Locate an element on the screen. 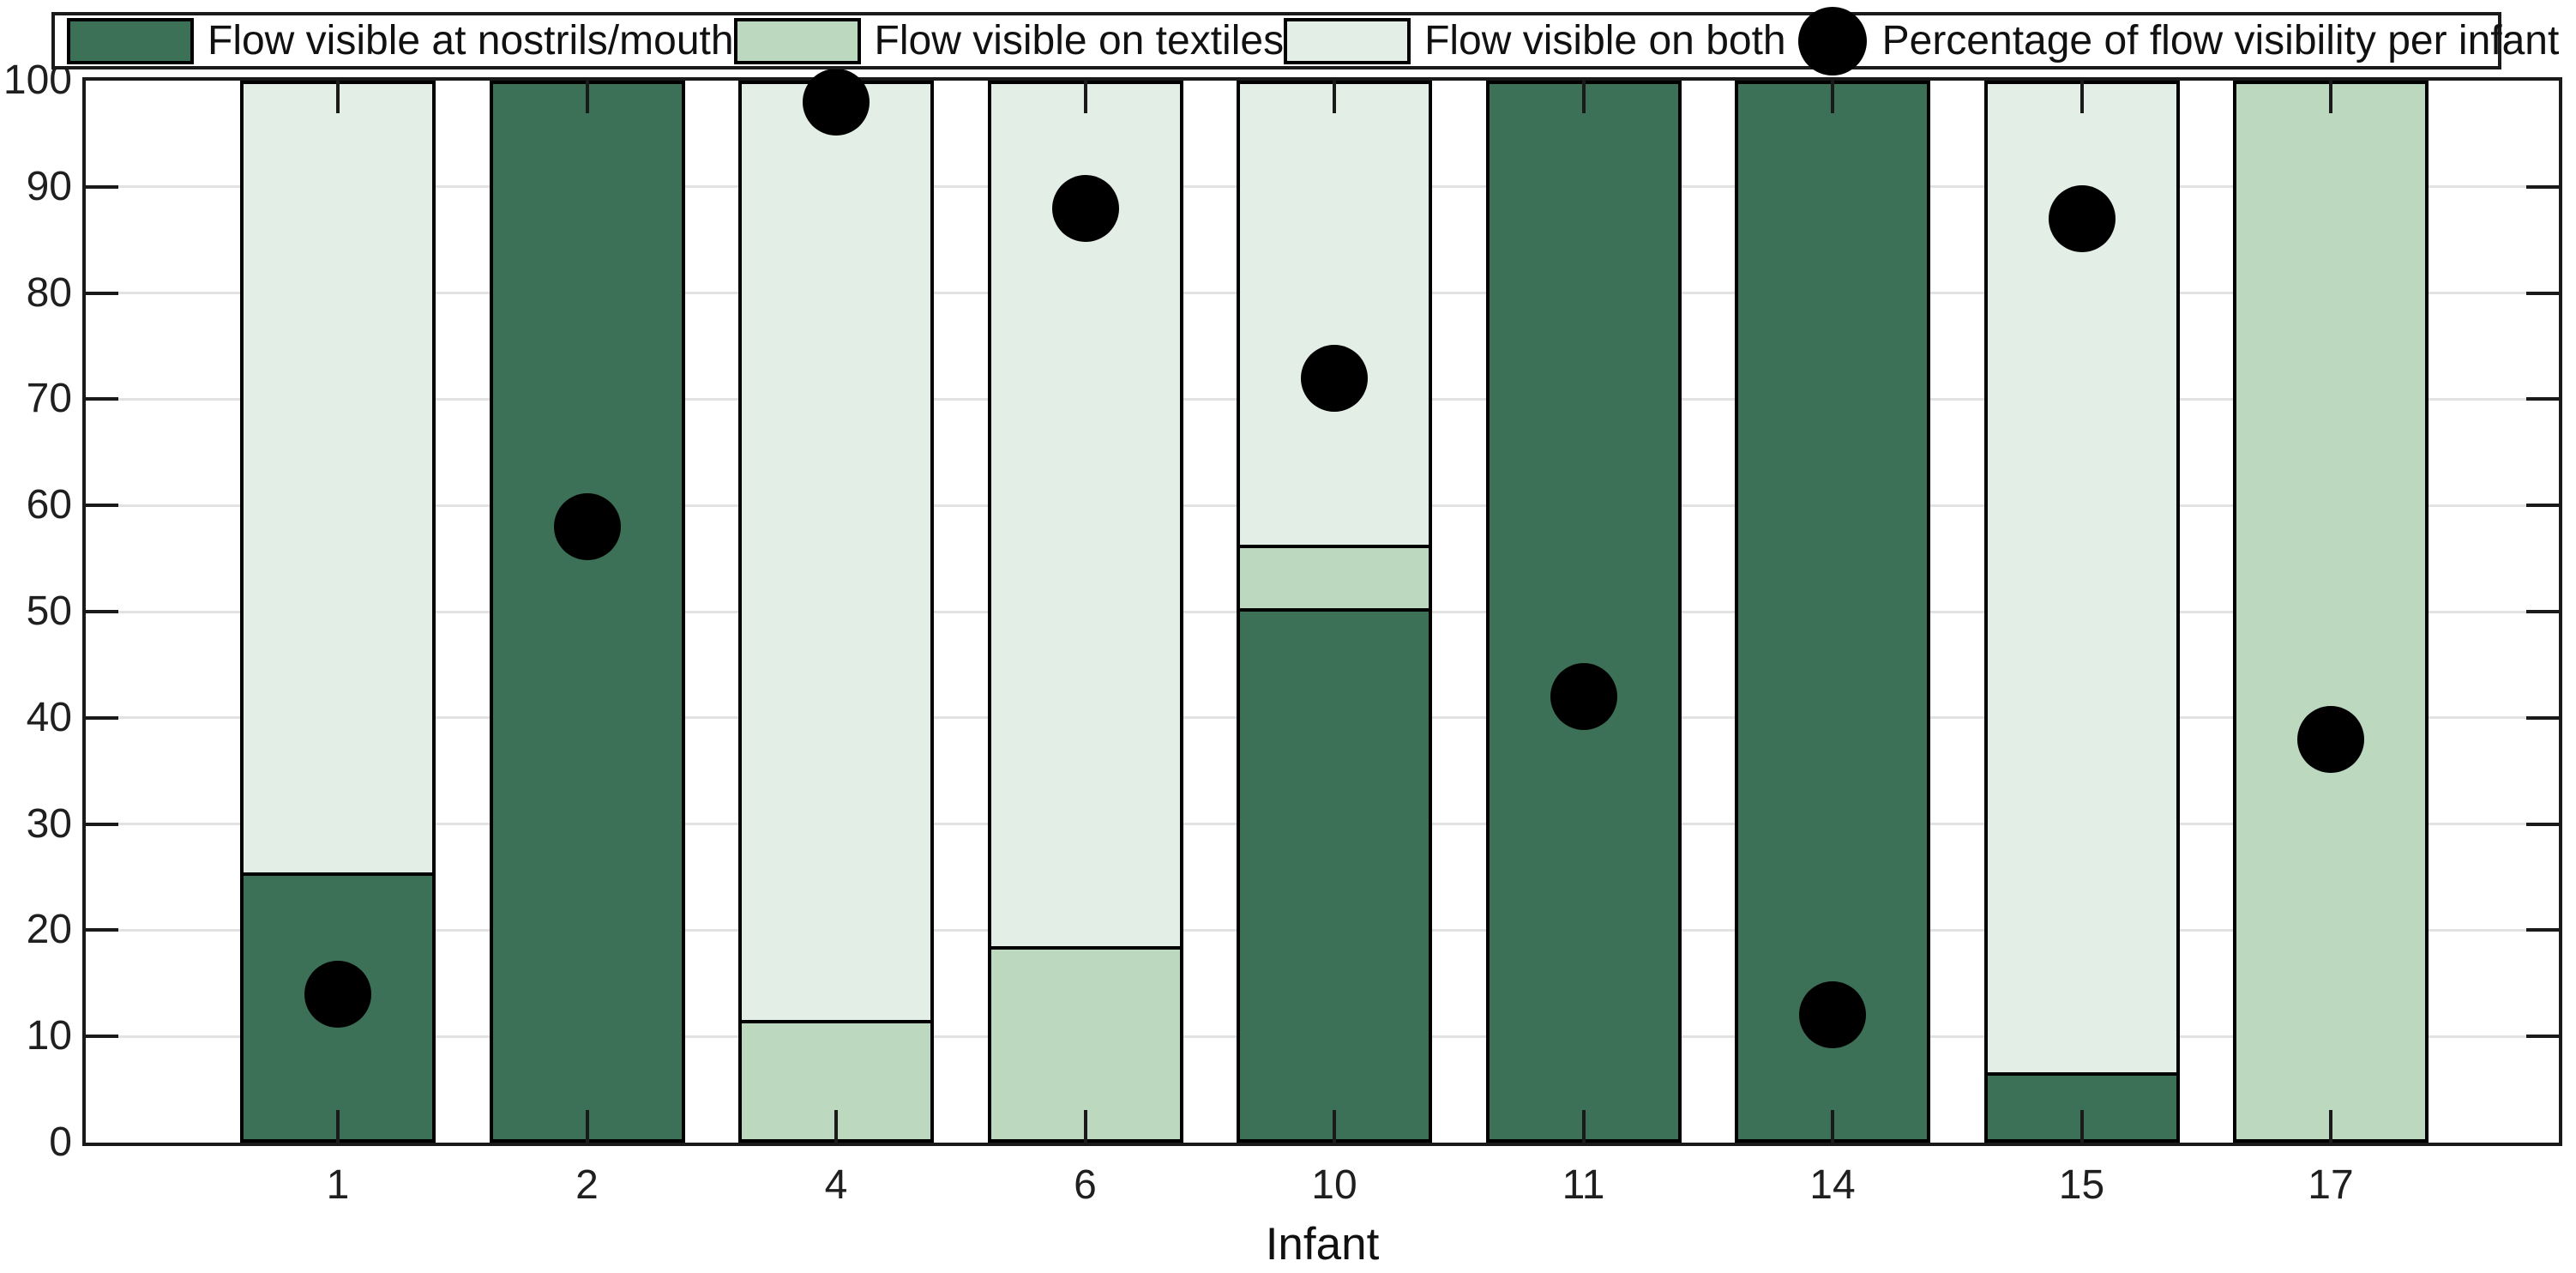  x-tick-label-2: 2 is located at coordinates (587, 1185).